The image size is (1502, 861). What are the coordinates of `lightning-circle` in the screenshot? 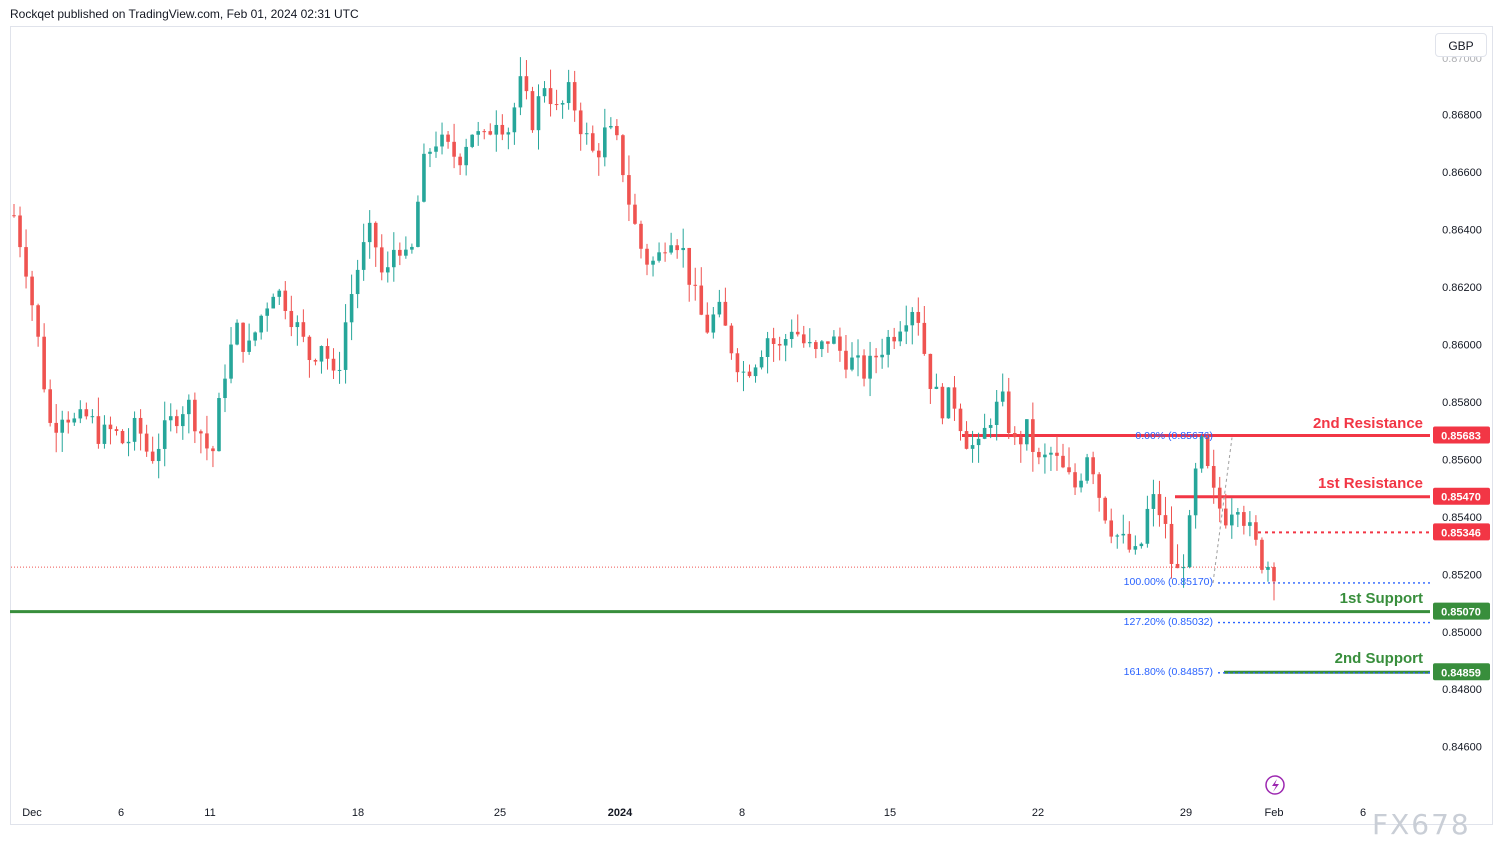 It's located at (1275, 785).